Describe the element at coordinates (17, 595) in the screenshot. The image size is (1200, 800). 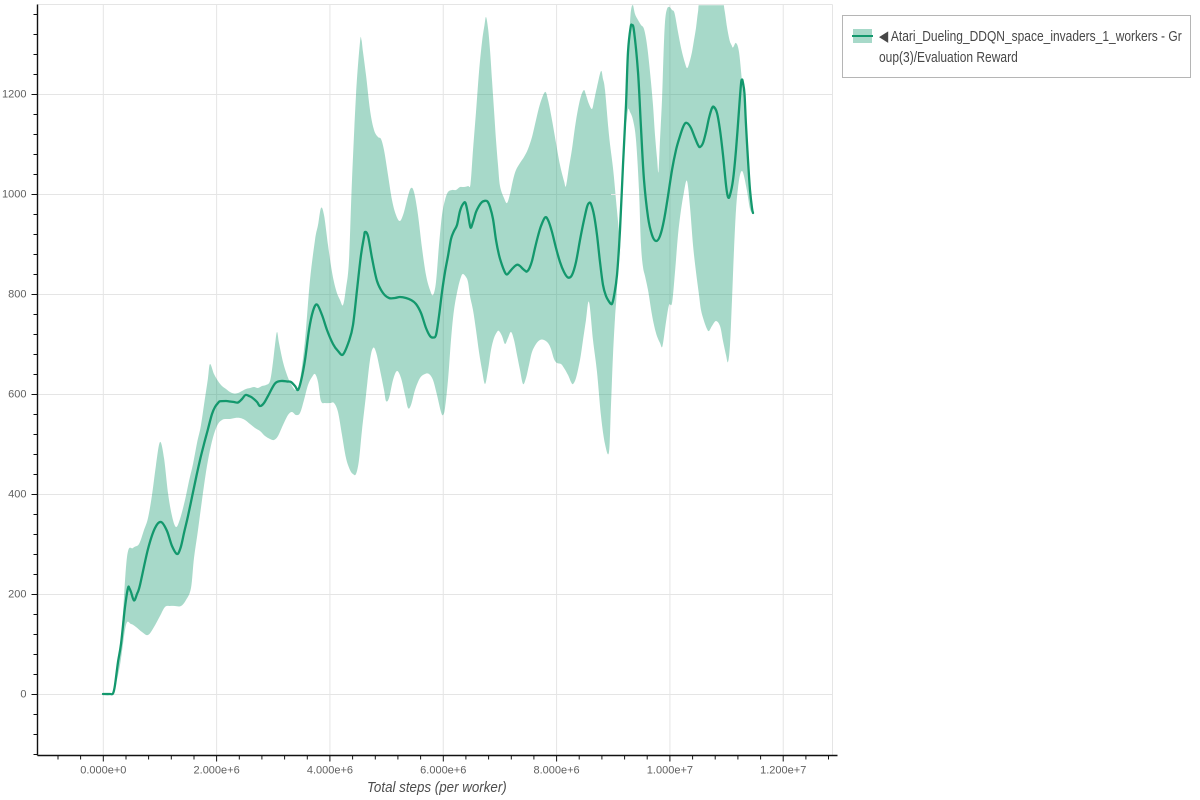
I see `svg-text: 200` at that location.